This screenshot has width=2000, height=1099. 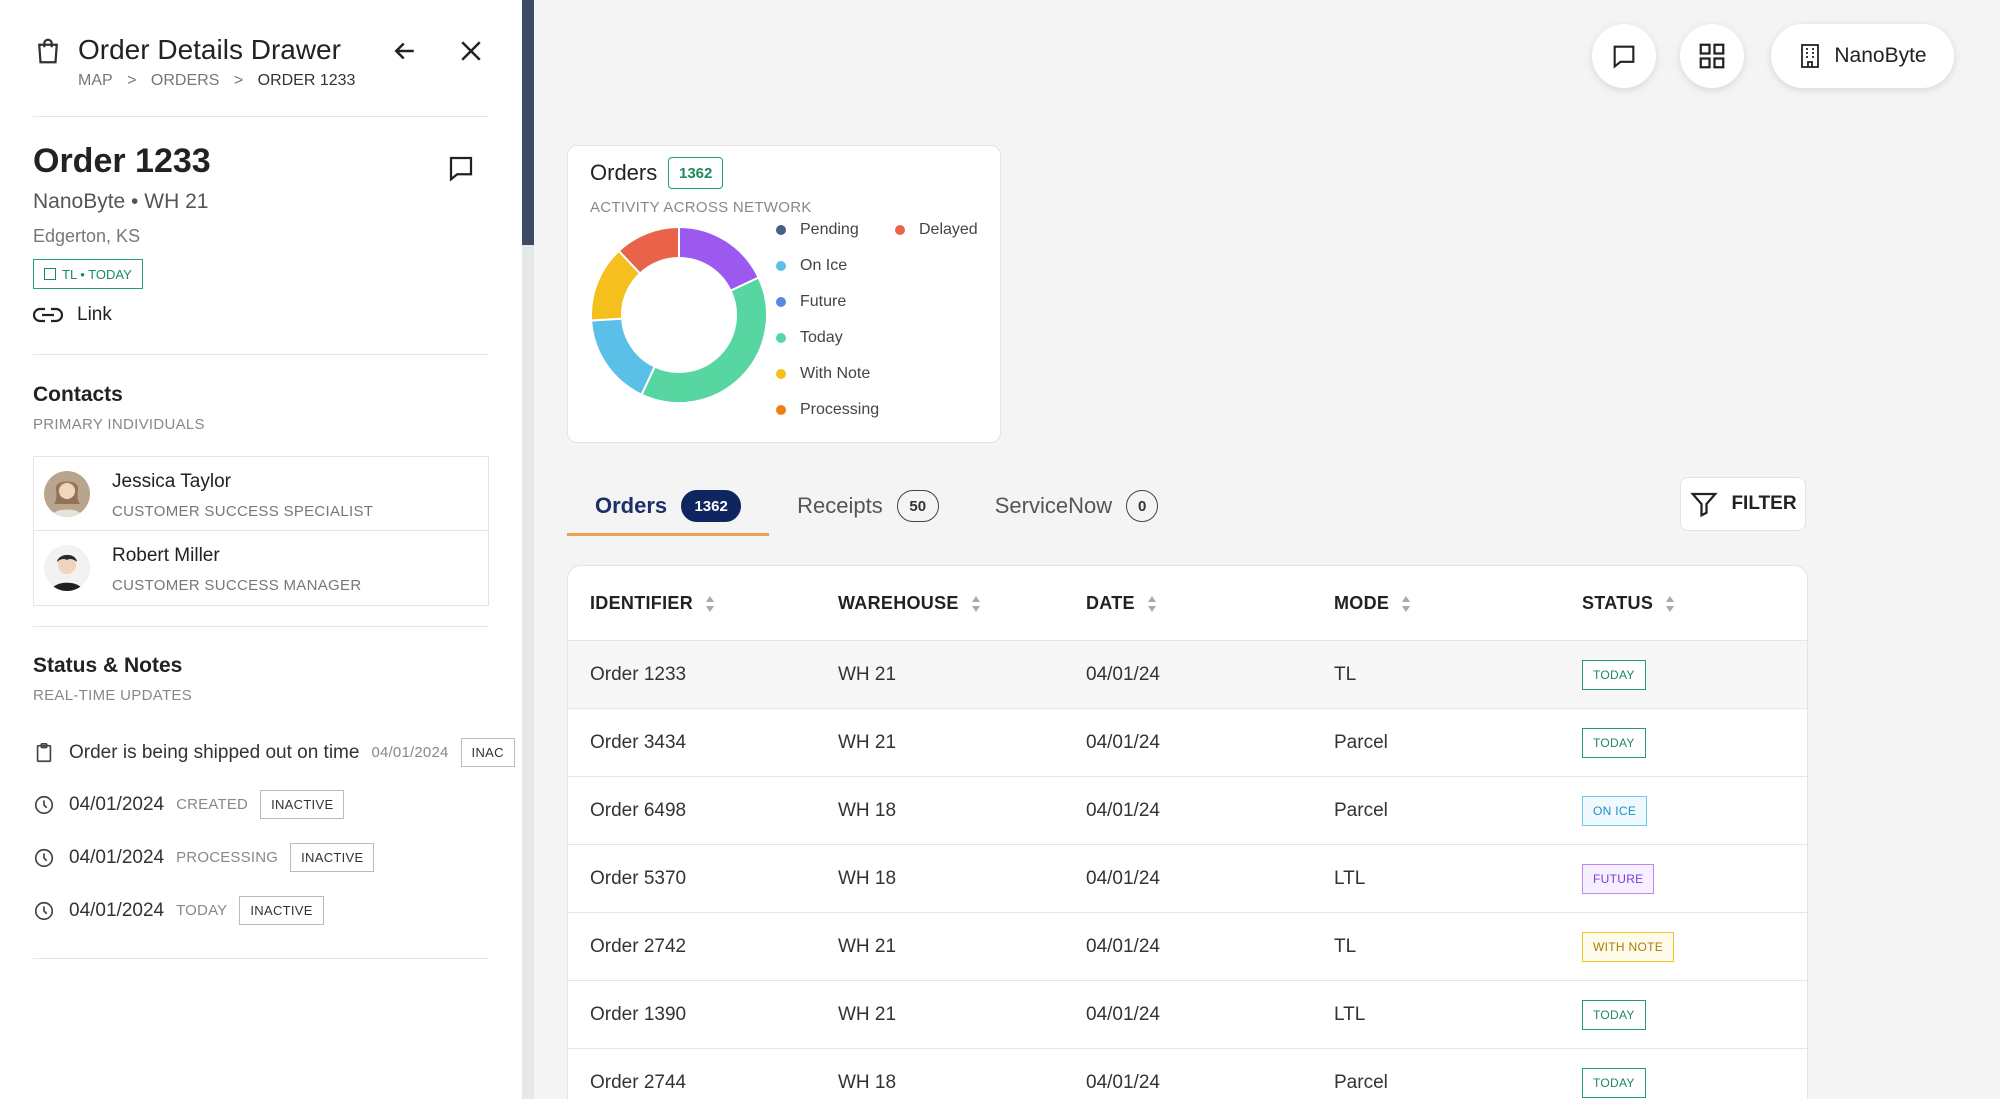 I want to click on contact-item: Robert Miller CUSTOMER SUCCESS MANAGER, so click(x=261, y=568).